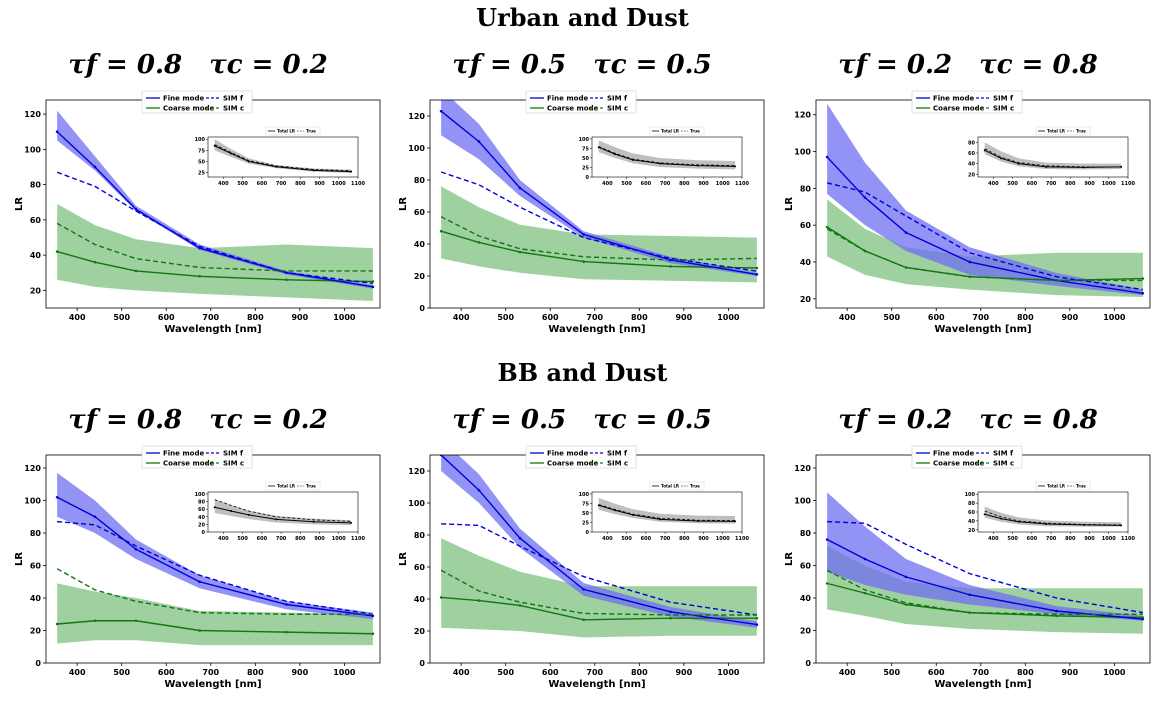  Describe the element at coordinates (198, 420) in the screenshot. I see `panel-label: τf = 0.8 τc = 0.2` at that location.